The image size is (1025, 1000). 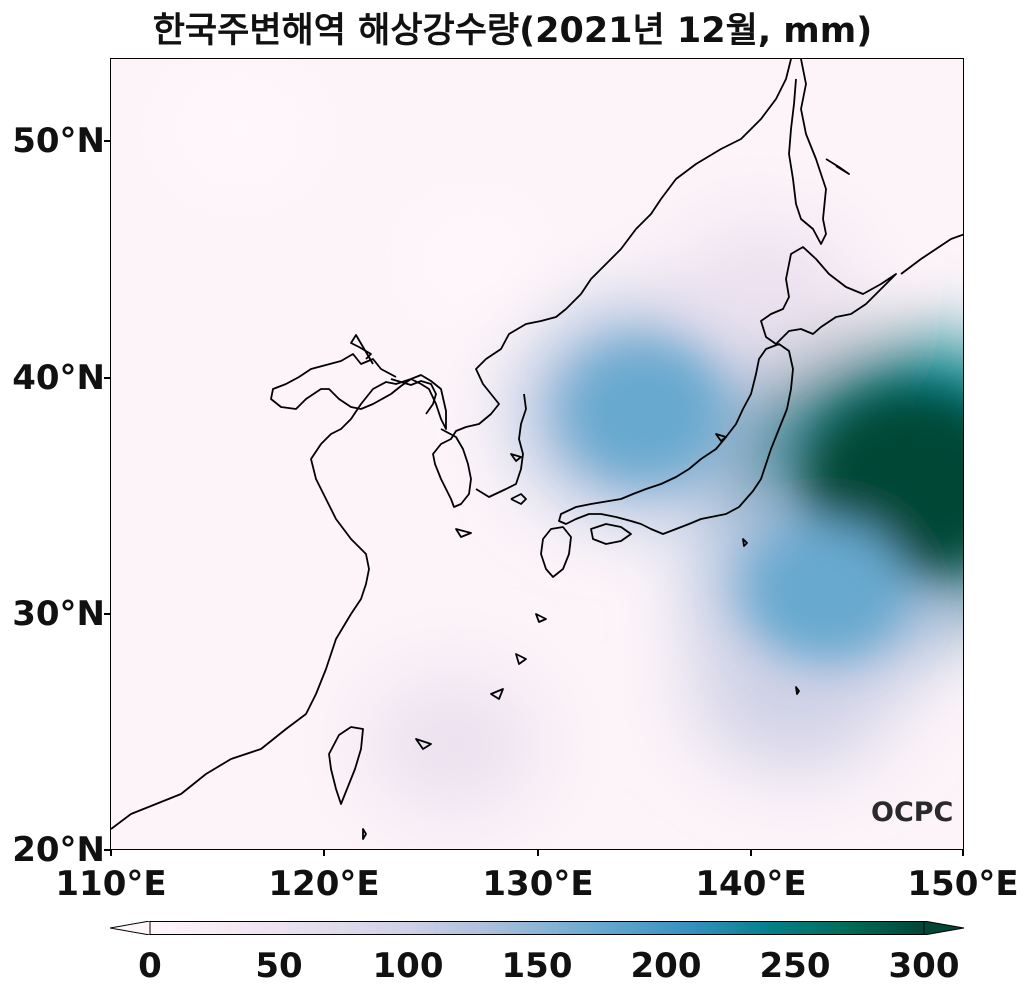 I want to click on x-tick-label: 120°E, so click(x=324, y=884).